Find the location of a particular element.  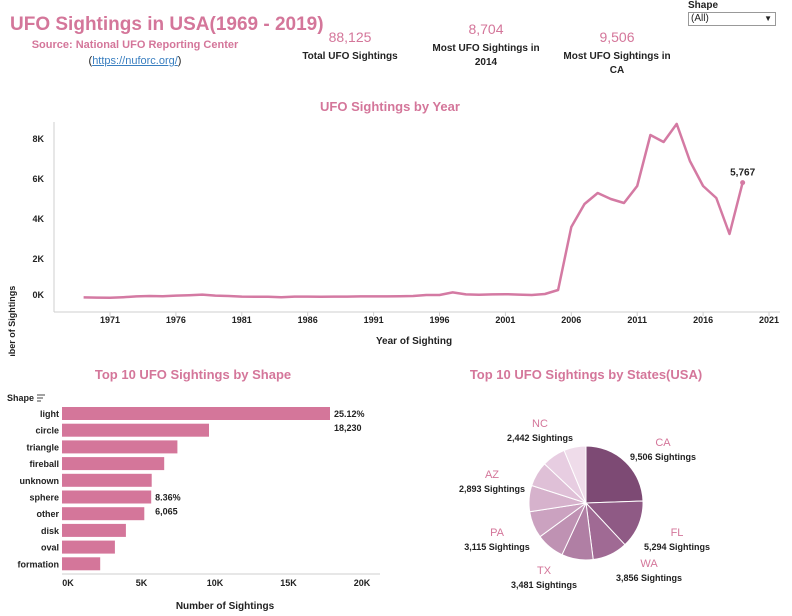

pie-slice-ca is located at coordinates (614, 474).